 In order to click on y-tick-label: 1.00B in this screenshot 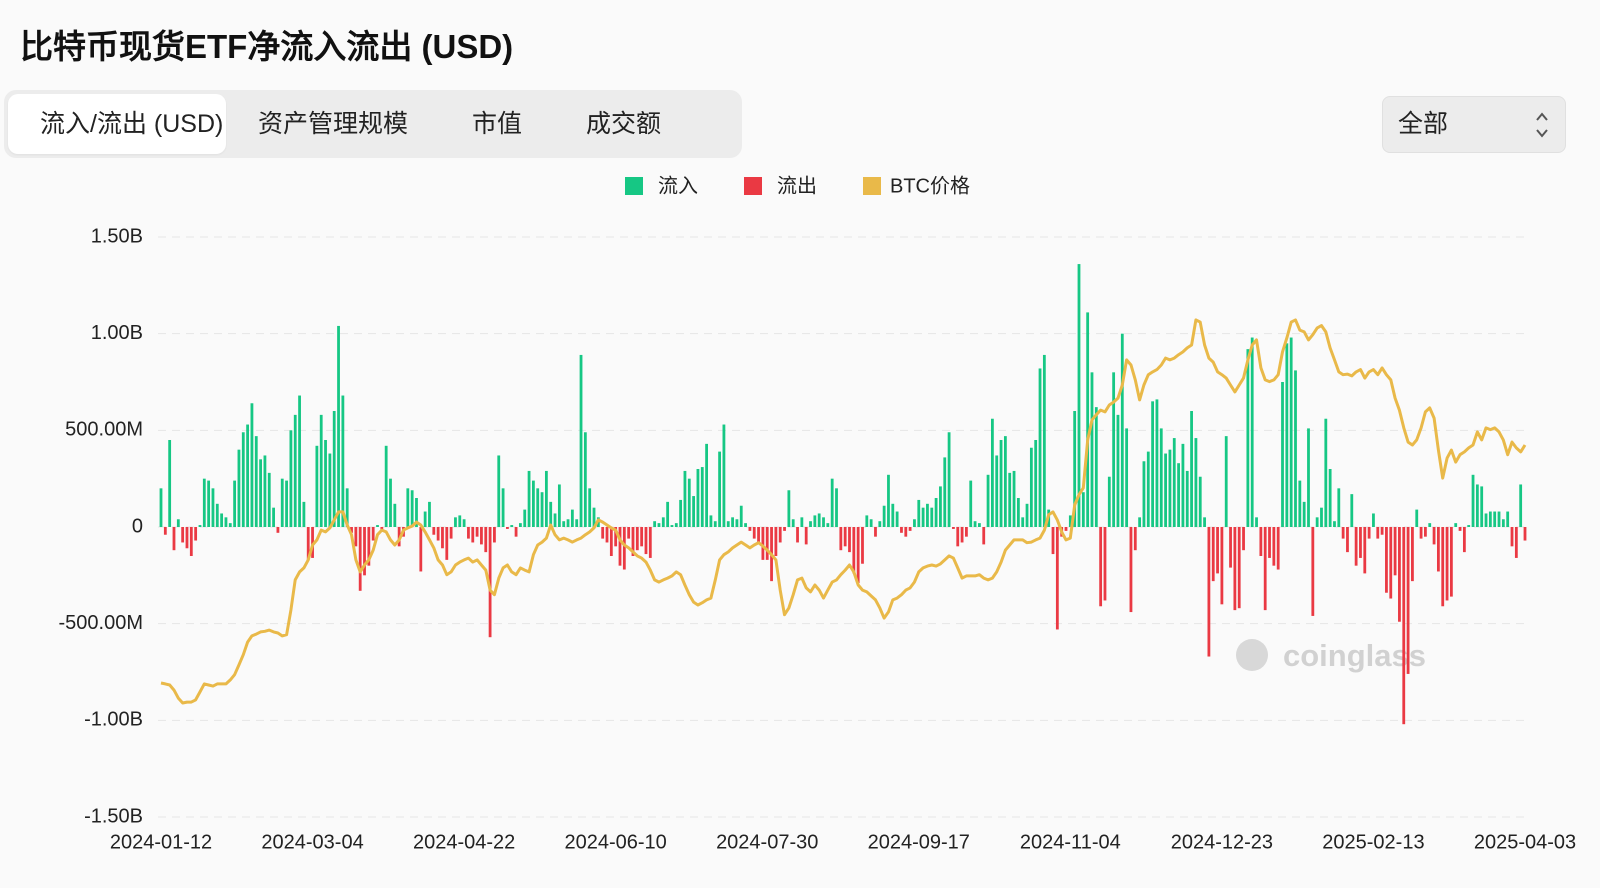, I will do `click(117, 333)`.